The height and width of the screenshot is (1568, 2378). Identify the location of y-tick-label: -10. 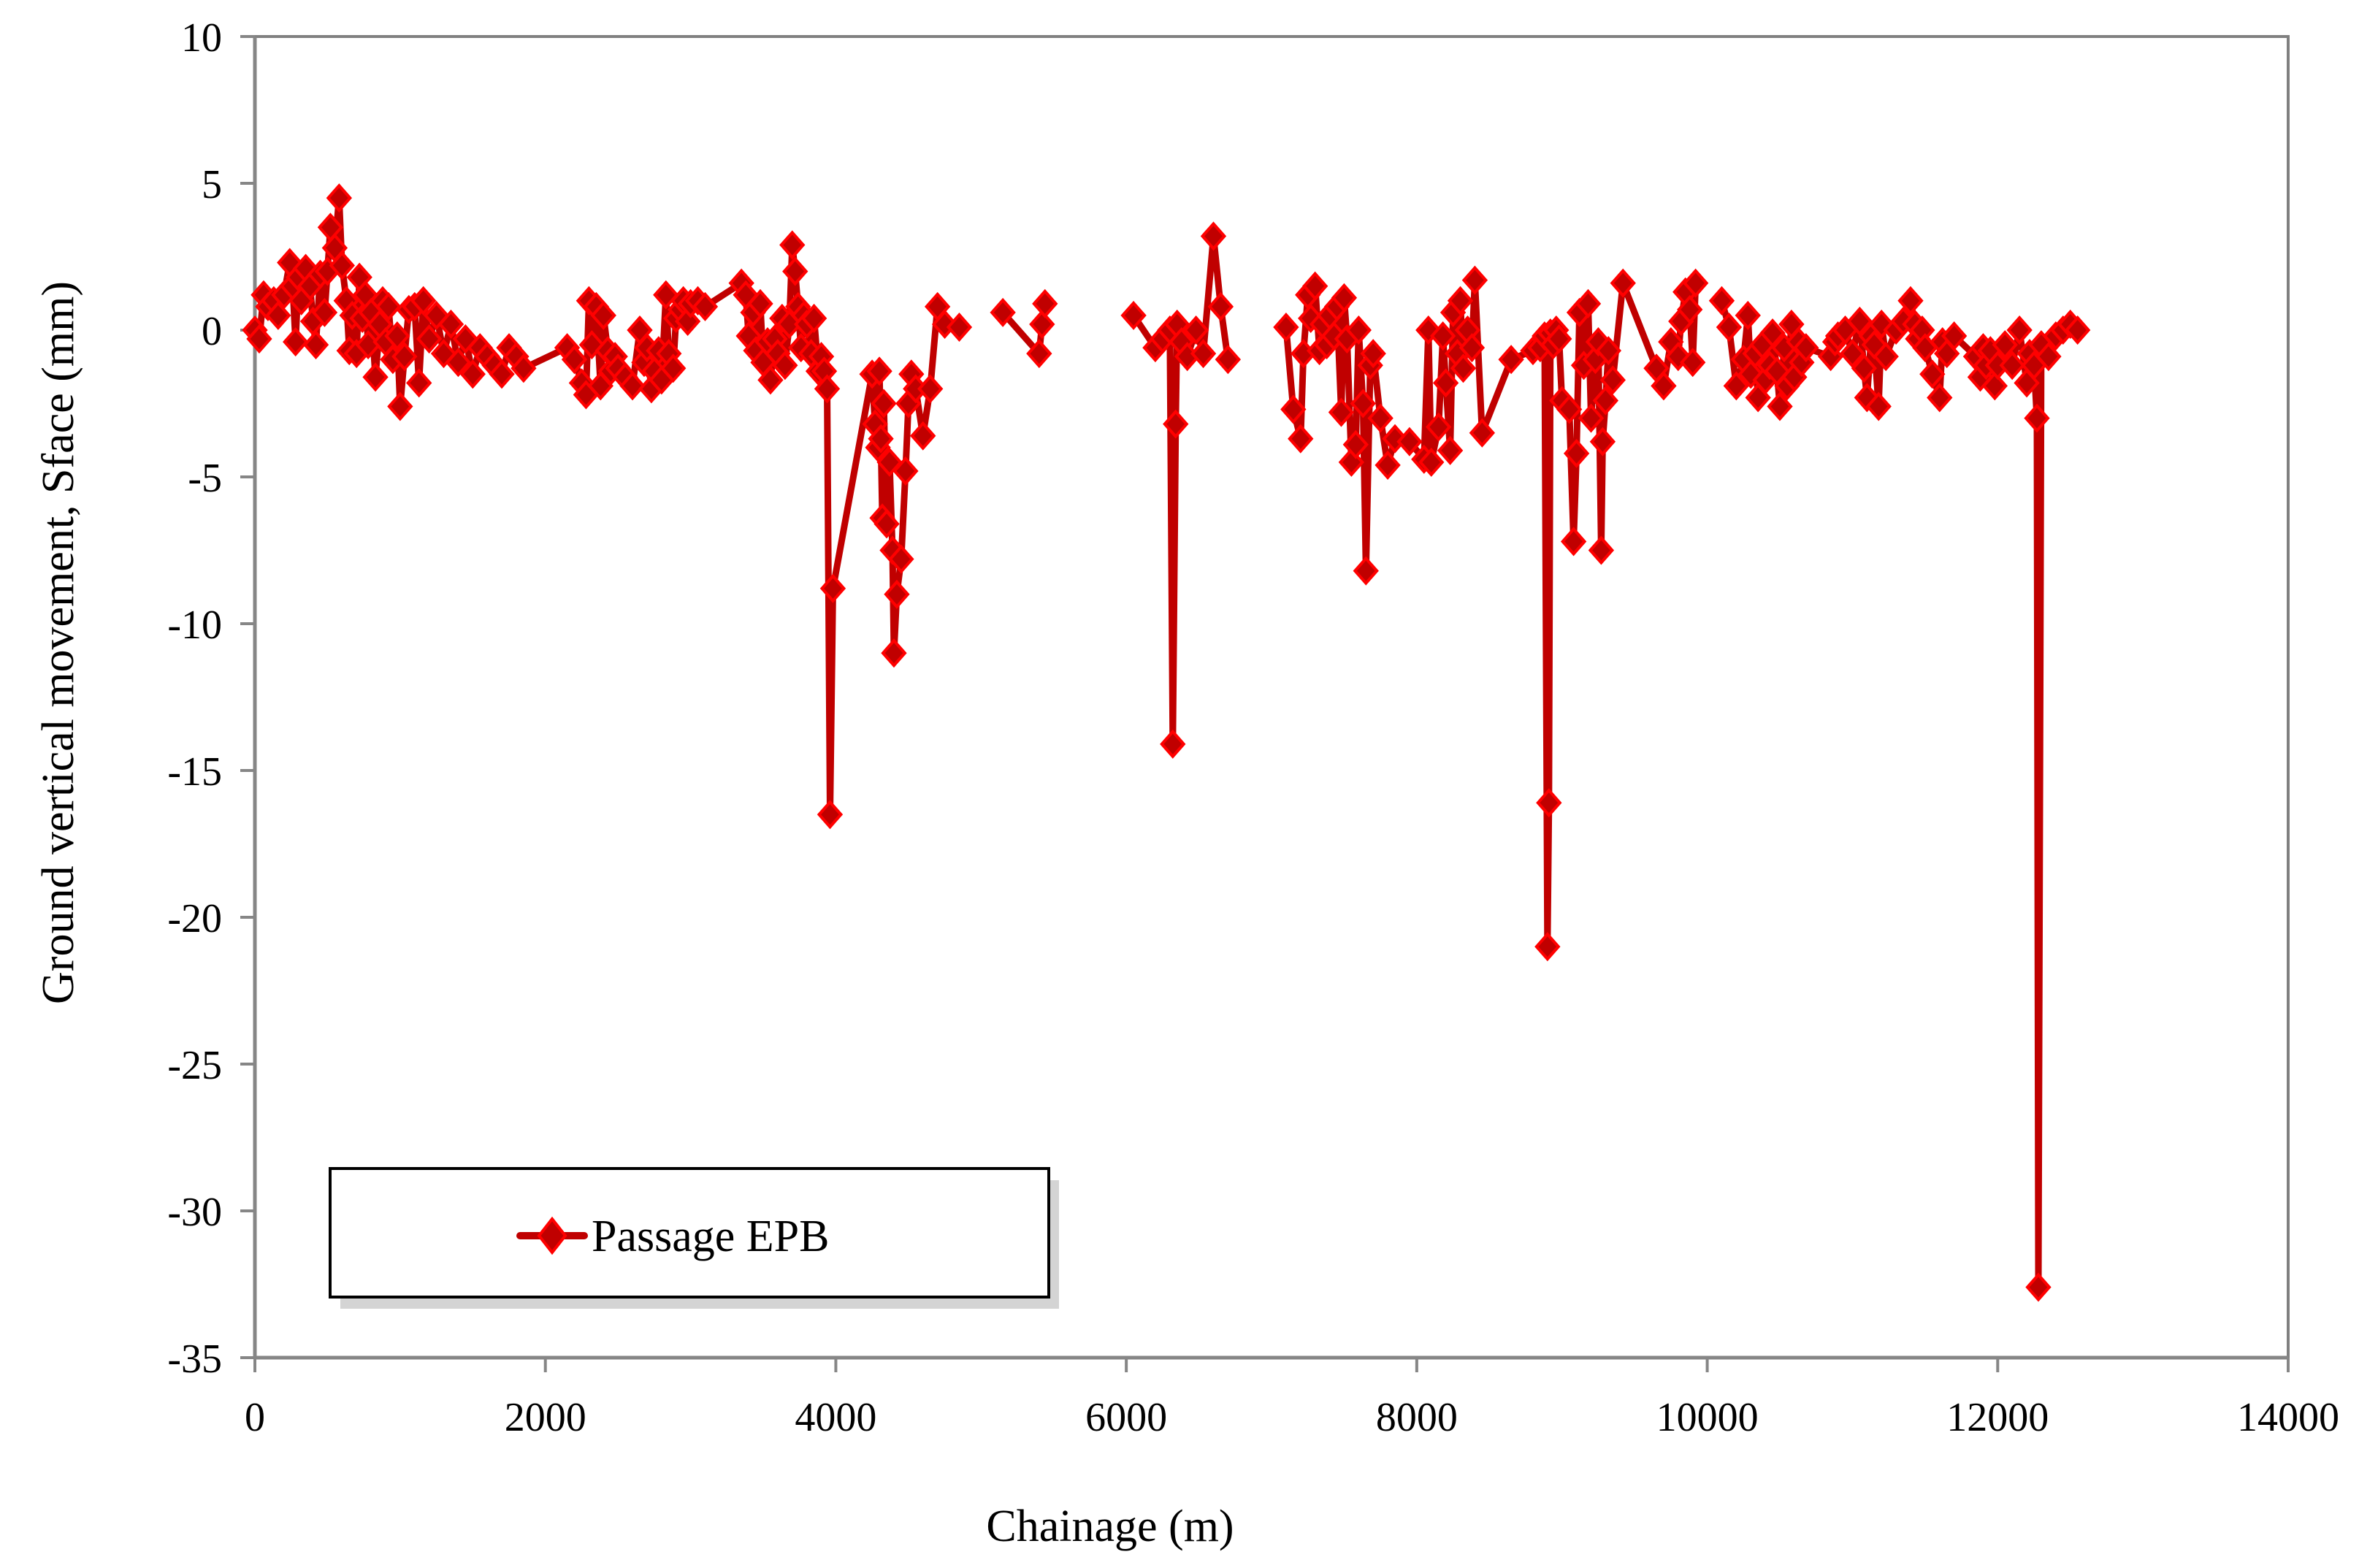
(194, 625).